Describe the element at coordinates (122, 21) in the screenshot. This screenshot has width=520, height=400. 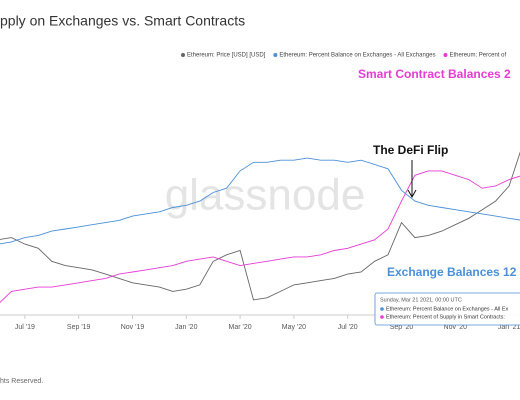
I see `chart-title: pply on Exchanges vs. Smart Contracts` at that location.